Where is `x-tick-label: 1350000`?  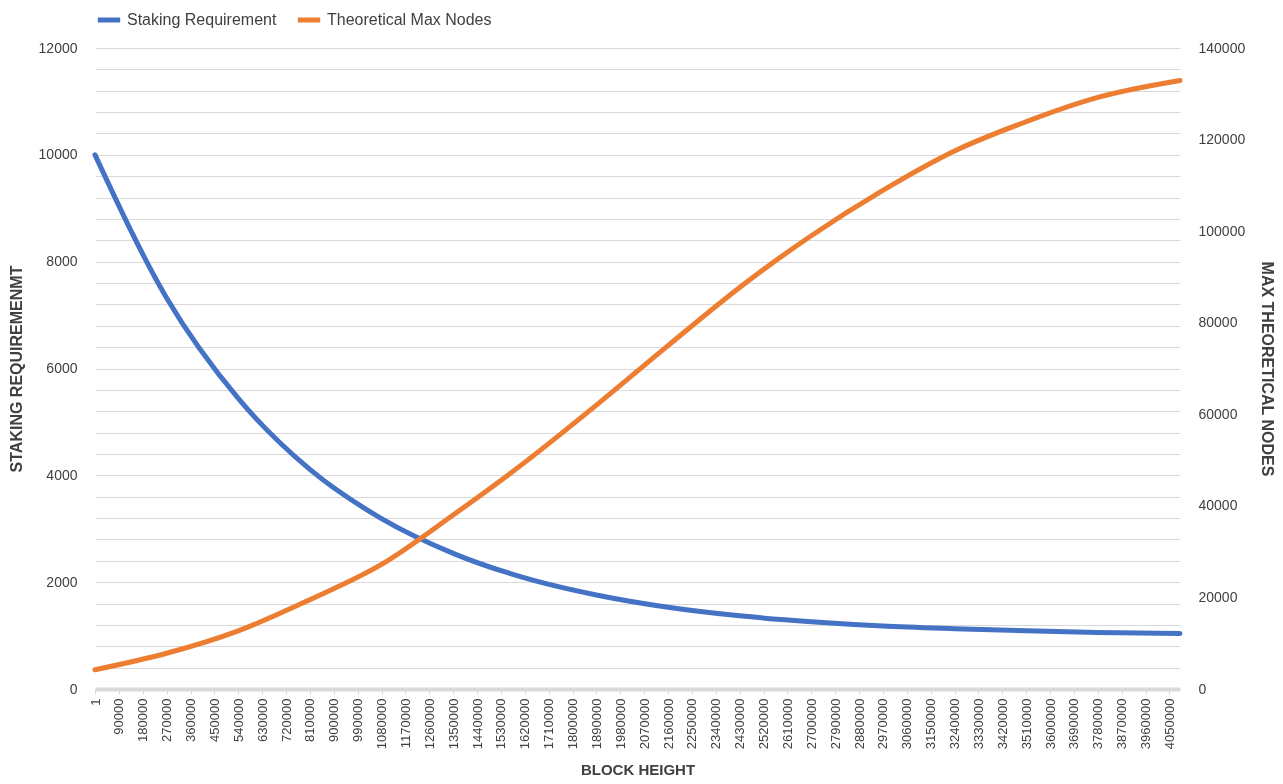
x-tick-label: 1350000 is located at coordinates (453, 724).